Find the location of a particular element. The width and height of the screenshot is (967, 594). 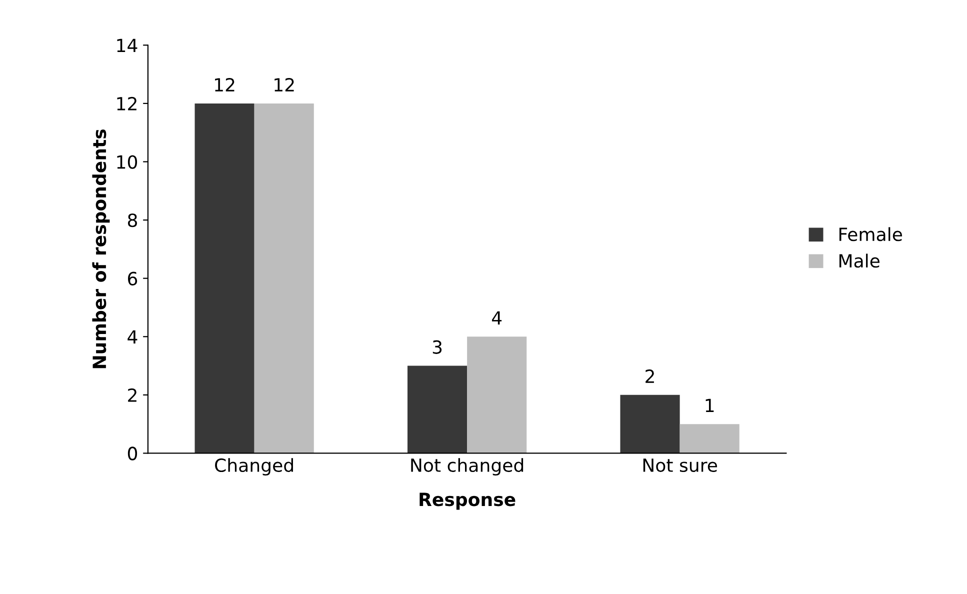

x-axis-title: Response is located at coordinates (468, 501).